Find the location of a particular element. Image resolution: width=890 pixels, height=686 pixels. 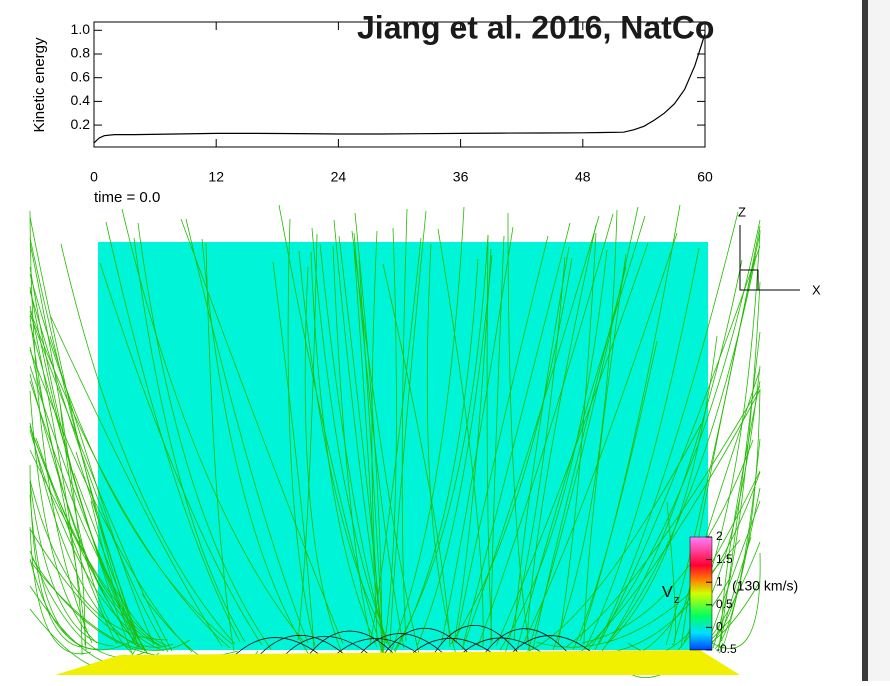

chart-title: Jiang et al. 2016, NatCo is located at coordinates (535, 27).